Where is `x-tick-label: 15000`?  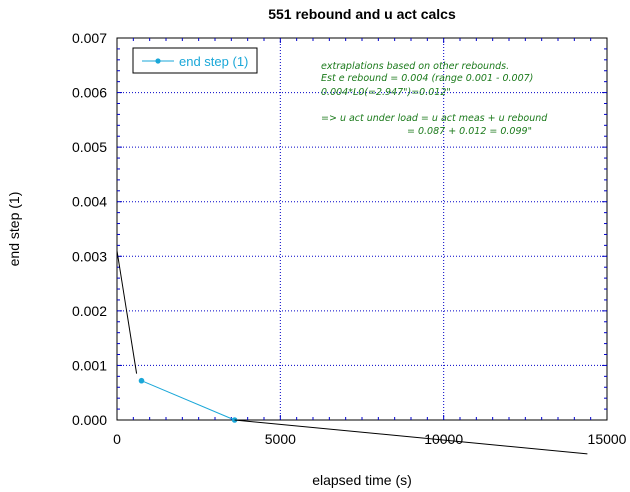
x-tick-label: 15000 is located at coordinates (607, 439).